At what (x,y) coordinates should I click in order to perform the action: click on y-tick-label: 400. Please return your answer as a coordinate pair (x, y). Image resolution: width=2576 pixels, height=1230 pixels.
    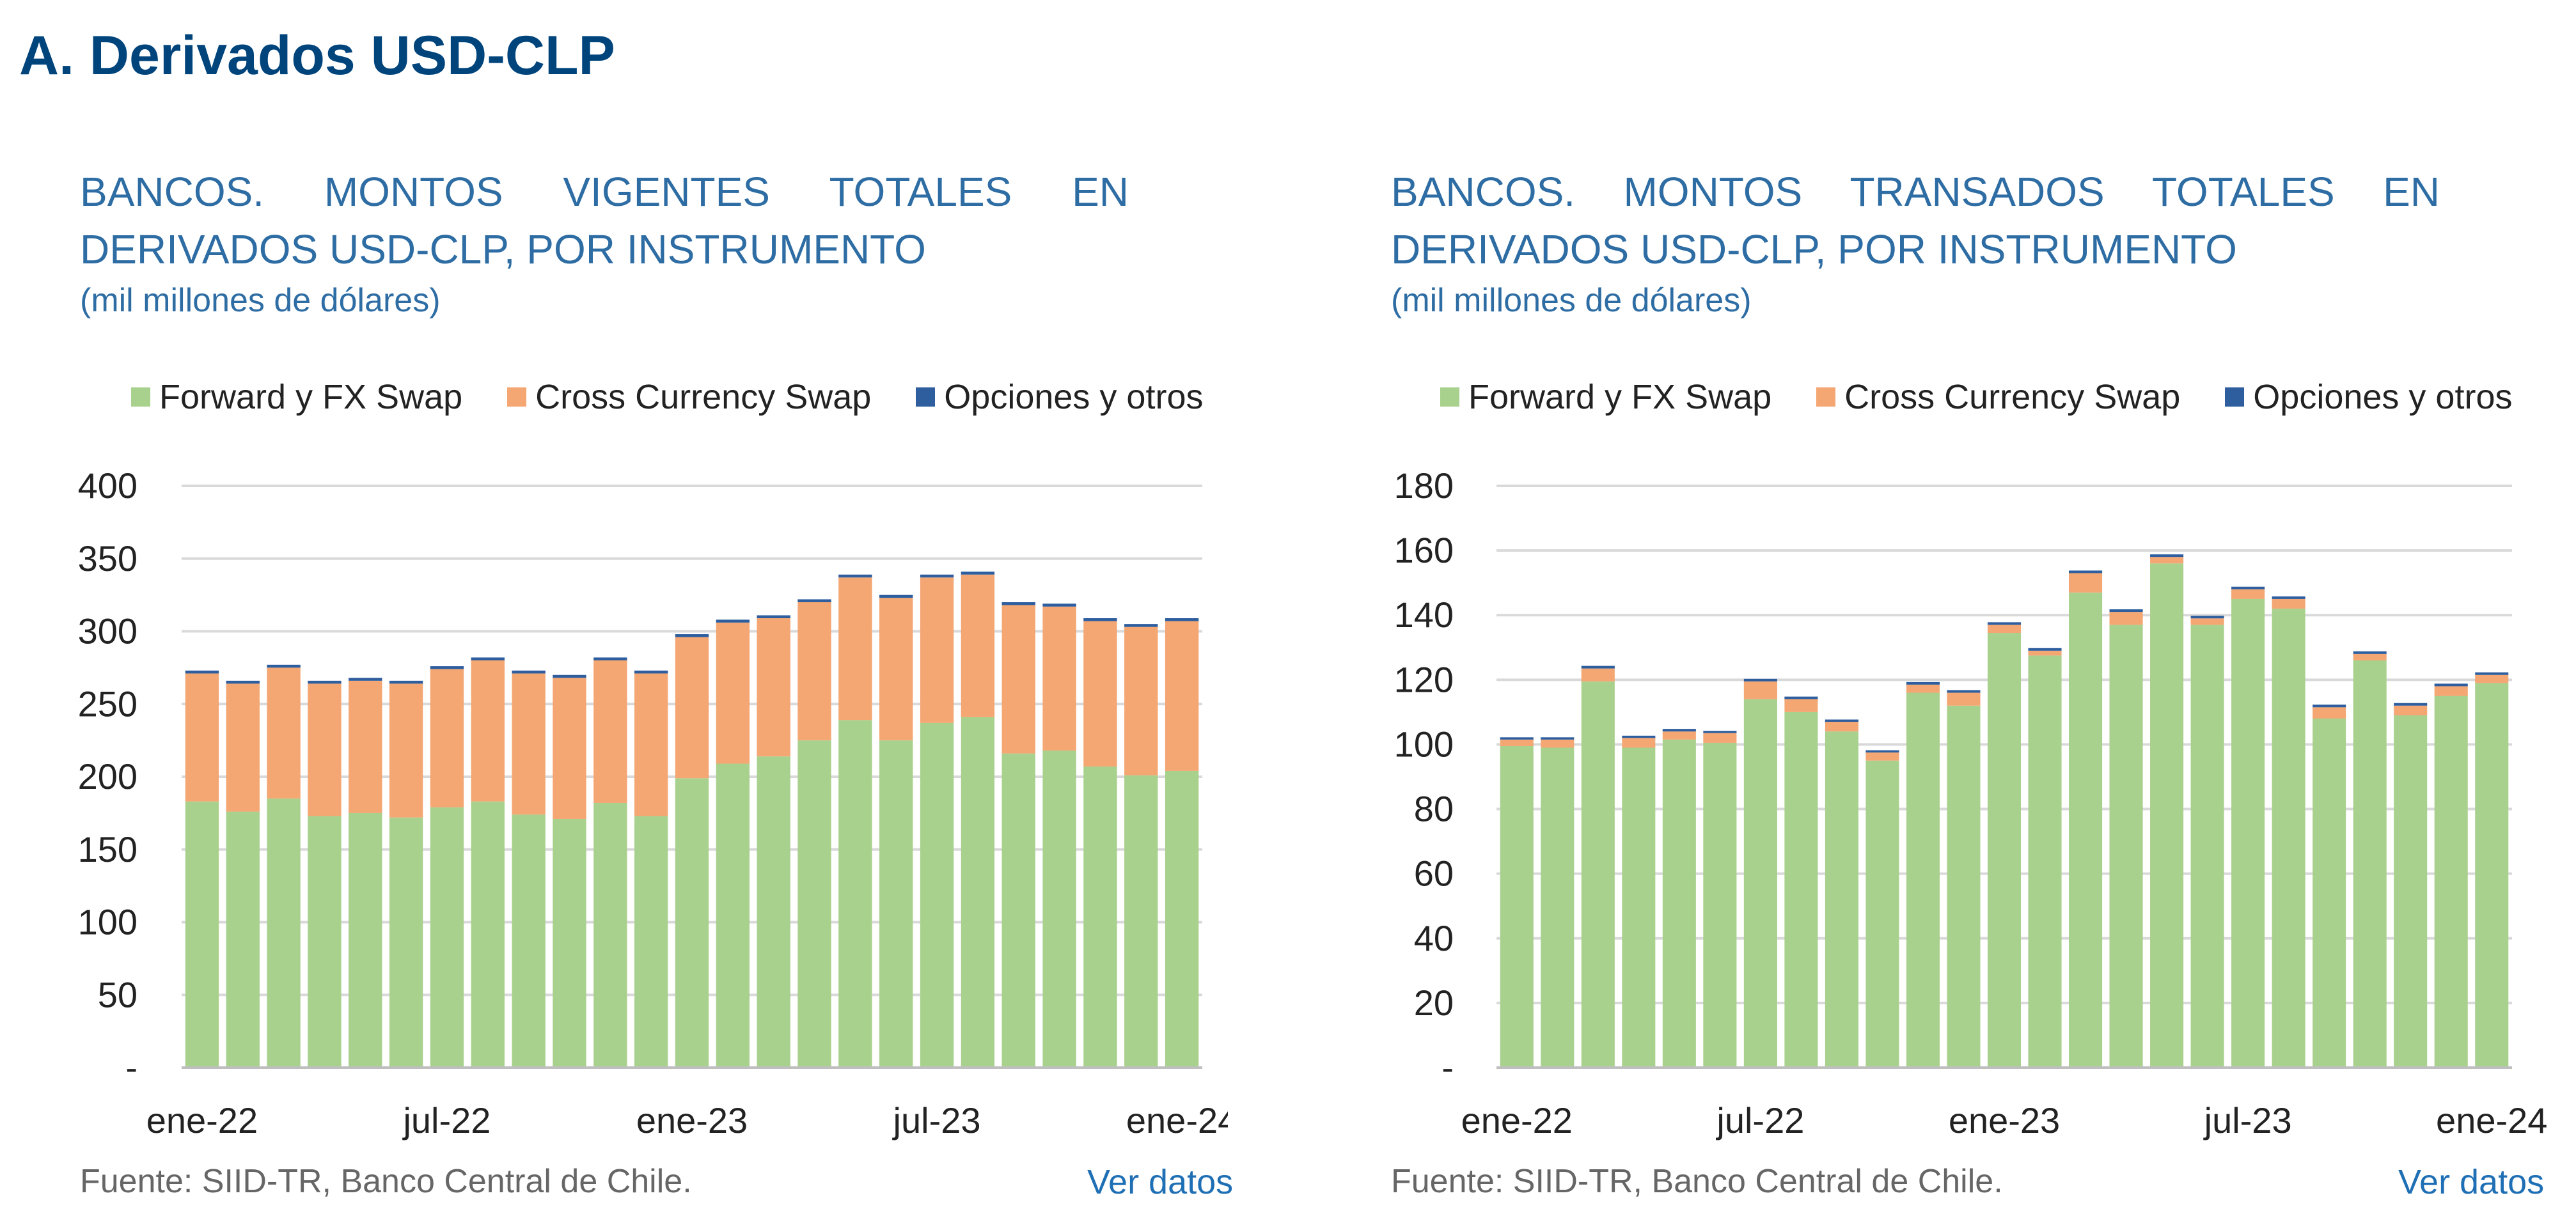
    Looking at the image, I should click on (107, 485).